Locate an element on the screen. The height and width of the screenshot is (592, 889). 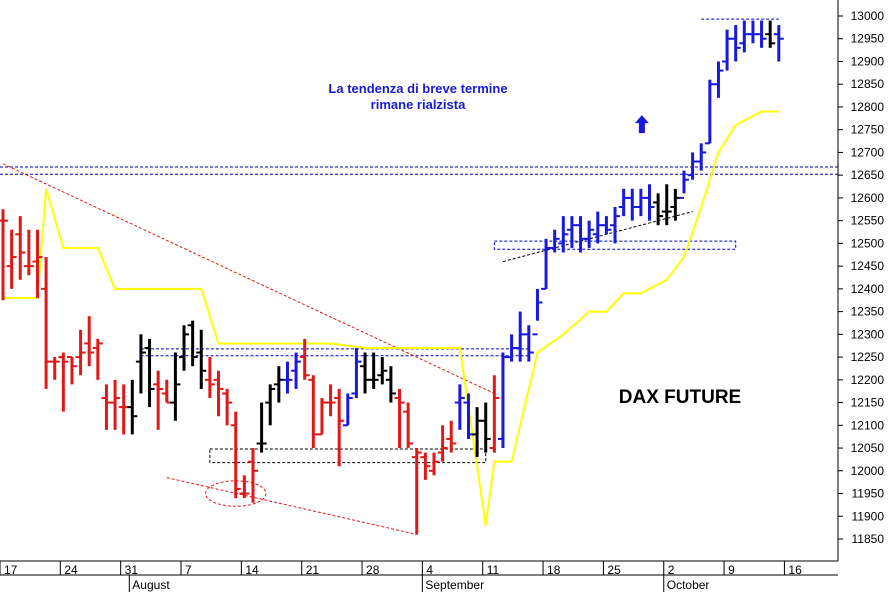
annotation-line-1: La tendenza di breve termine is located at coordinates (417, 88).